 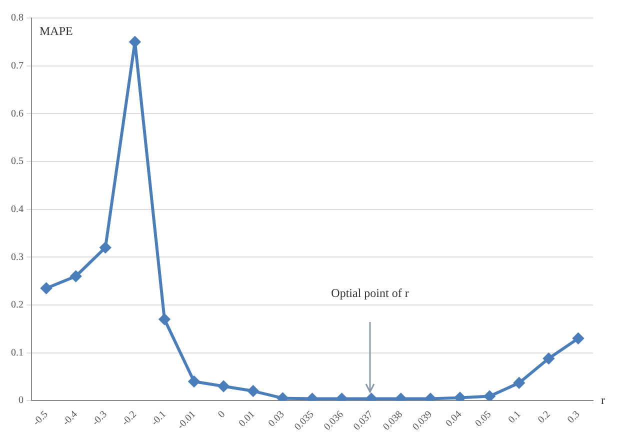 I want to click on x-tick-label: -0.5, so click(x=40, y=418).